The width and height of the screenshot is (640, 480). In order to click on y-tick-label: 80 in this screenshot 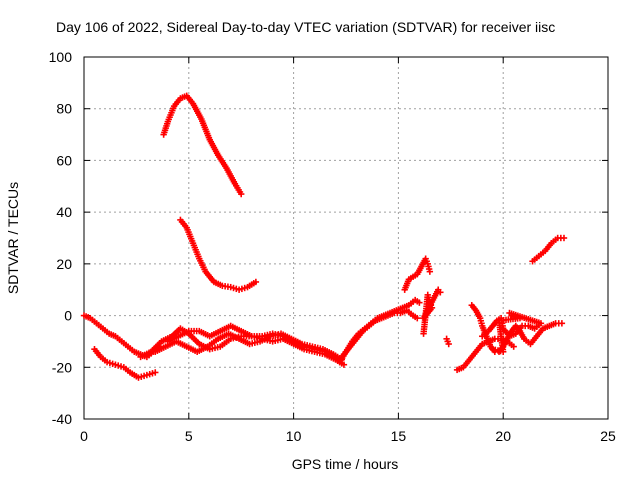, I will do `click(64, 109)`.